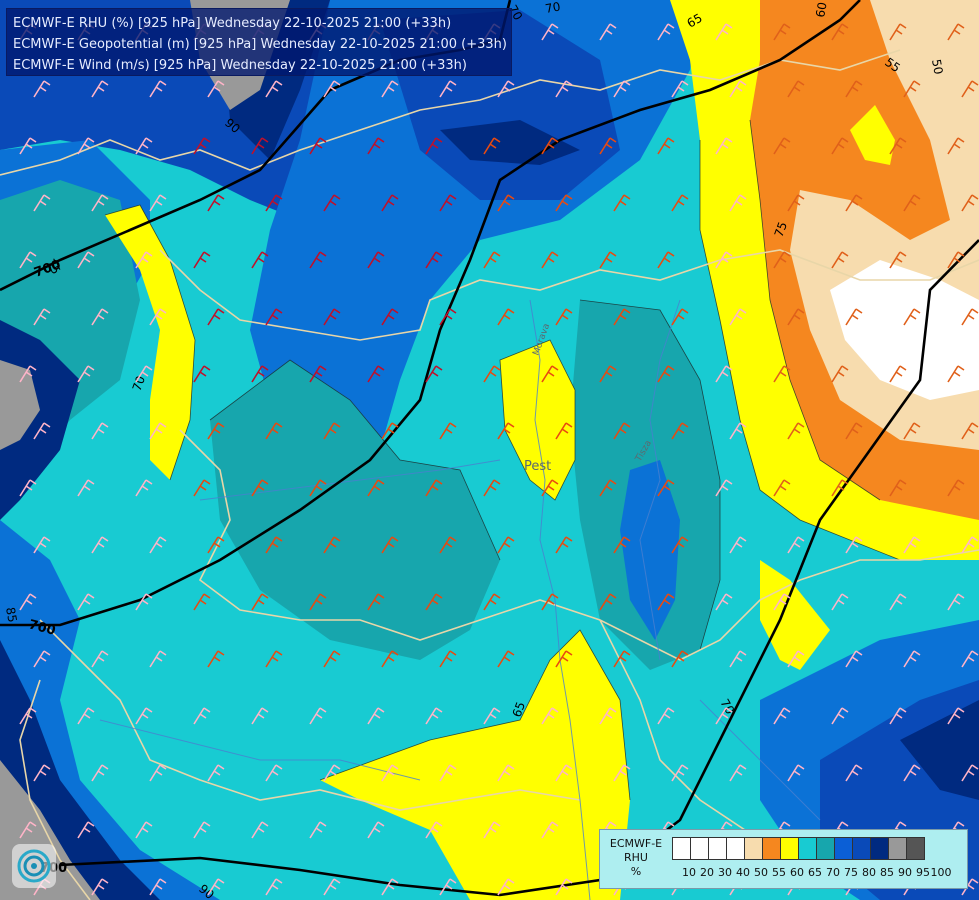  What do you see at coordinates (851, 872) in the screenshot?
I see `legend-tick-label: 75` at bounding box center [851, 872].